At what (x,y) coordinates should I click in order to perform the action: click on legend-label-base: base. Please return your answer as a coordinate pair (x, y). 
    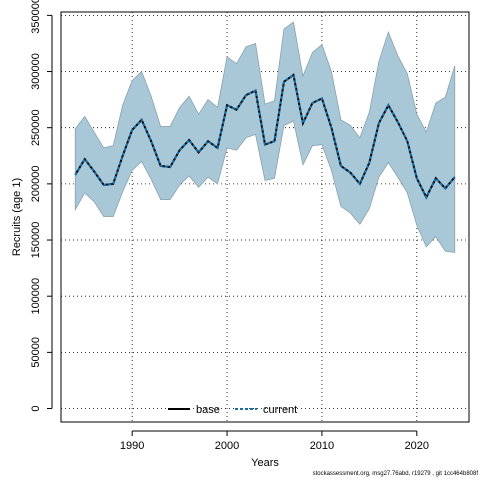
    Looking at the image, I should click on (208, 410).